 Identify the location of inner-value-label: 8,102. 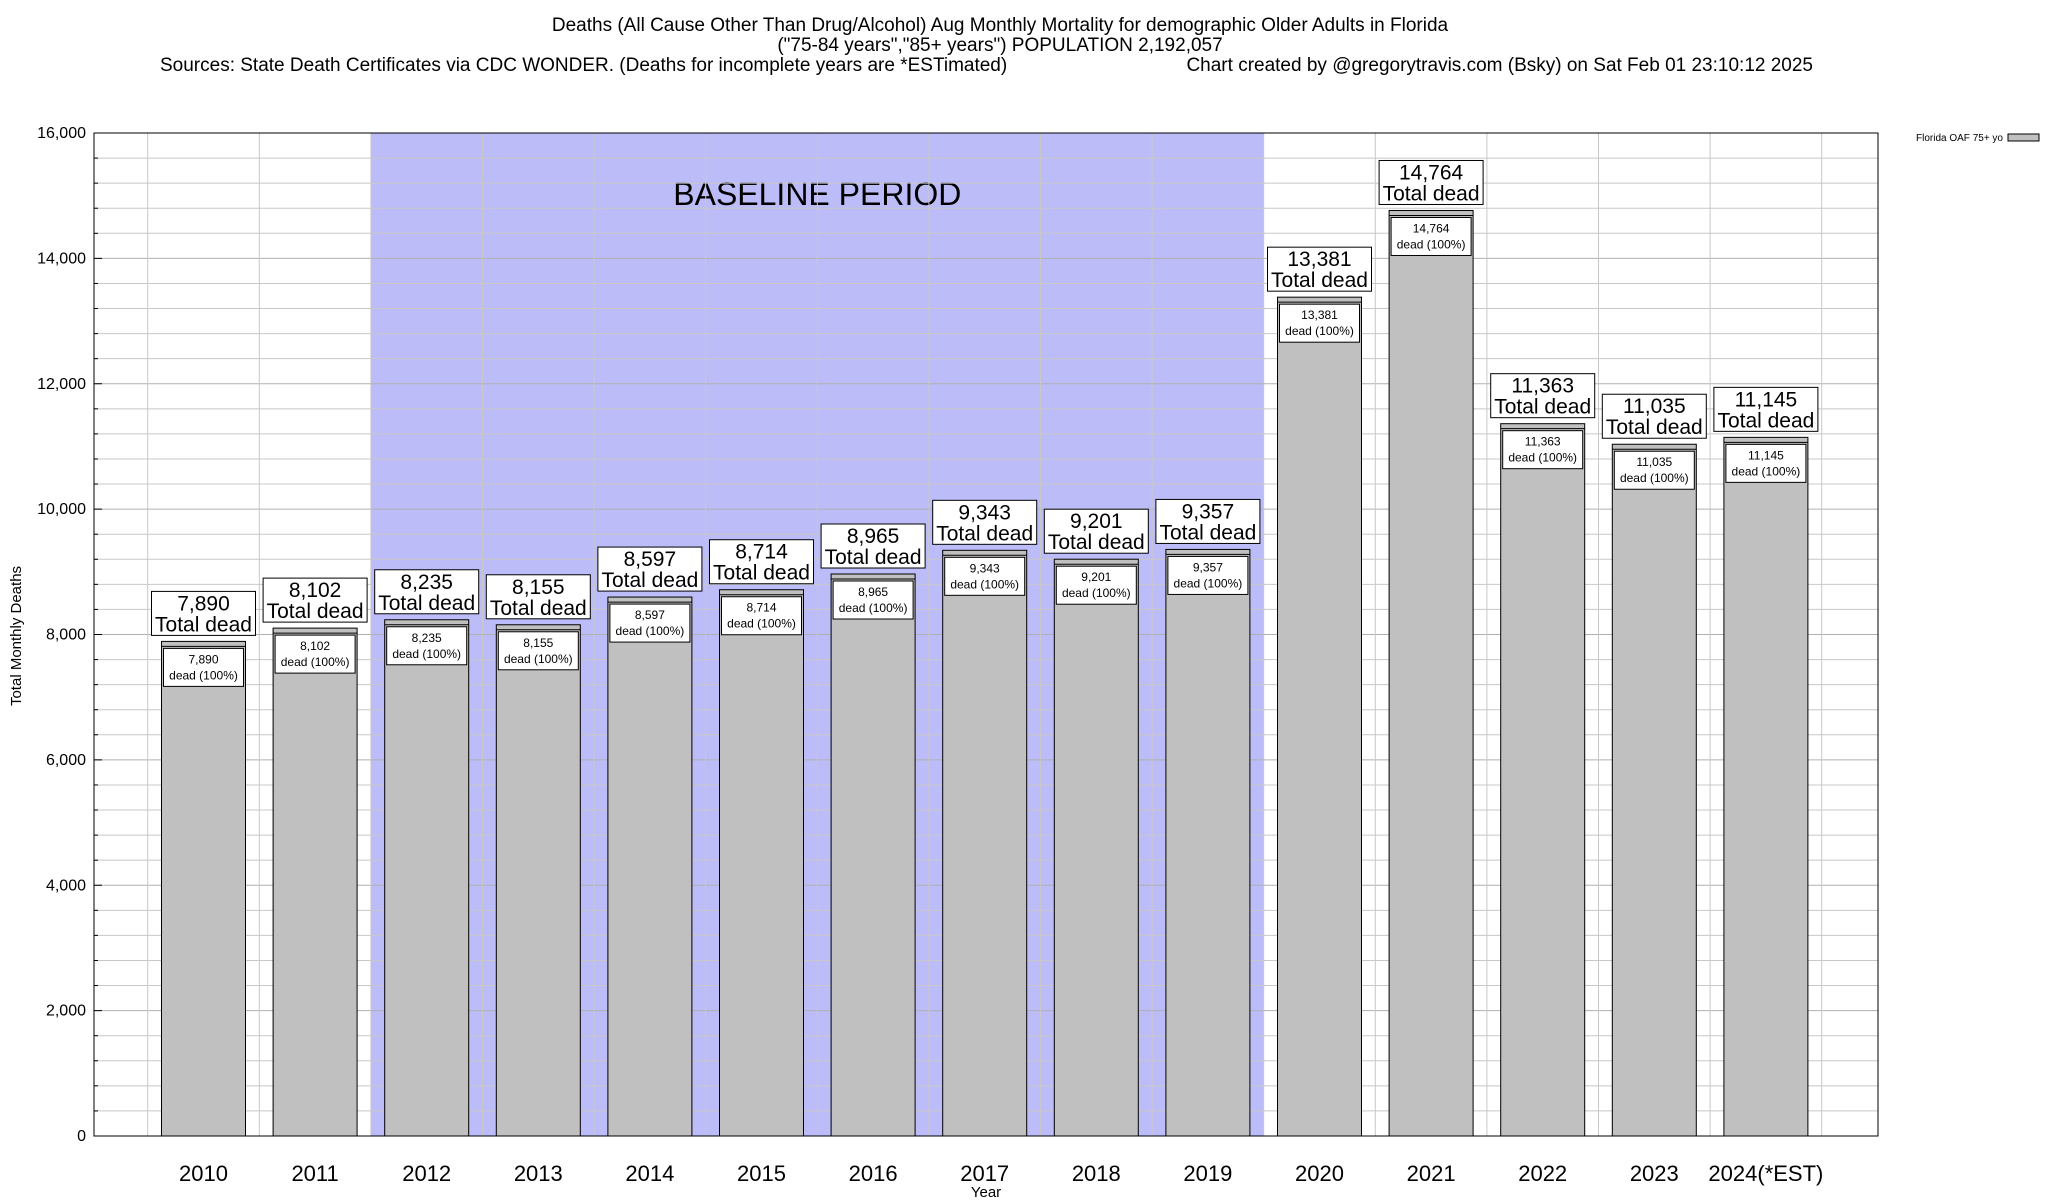
(315, 646).